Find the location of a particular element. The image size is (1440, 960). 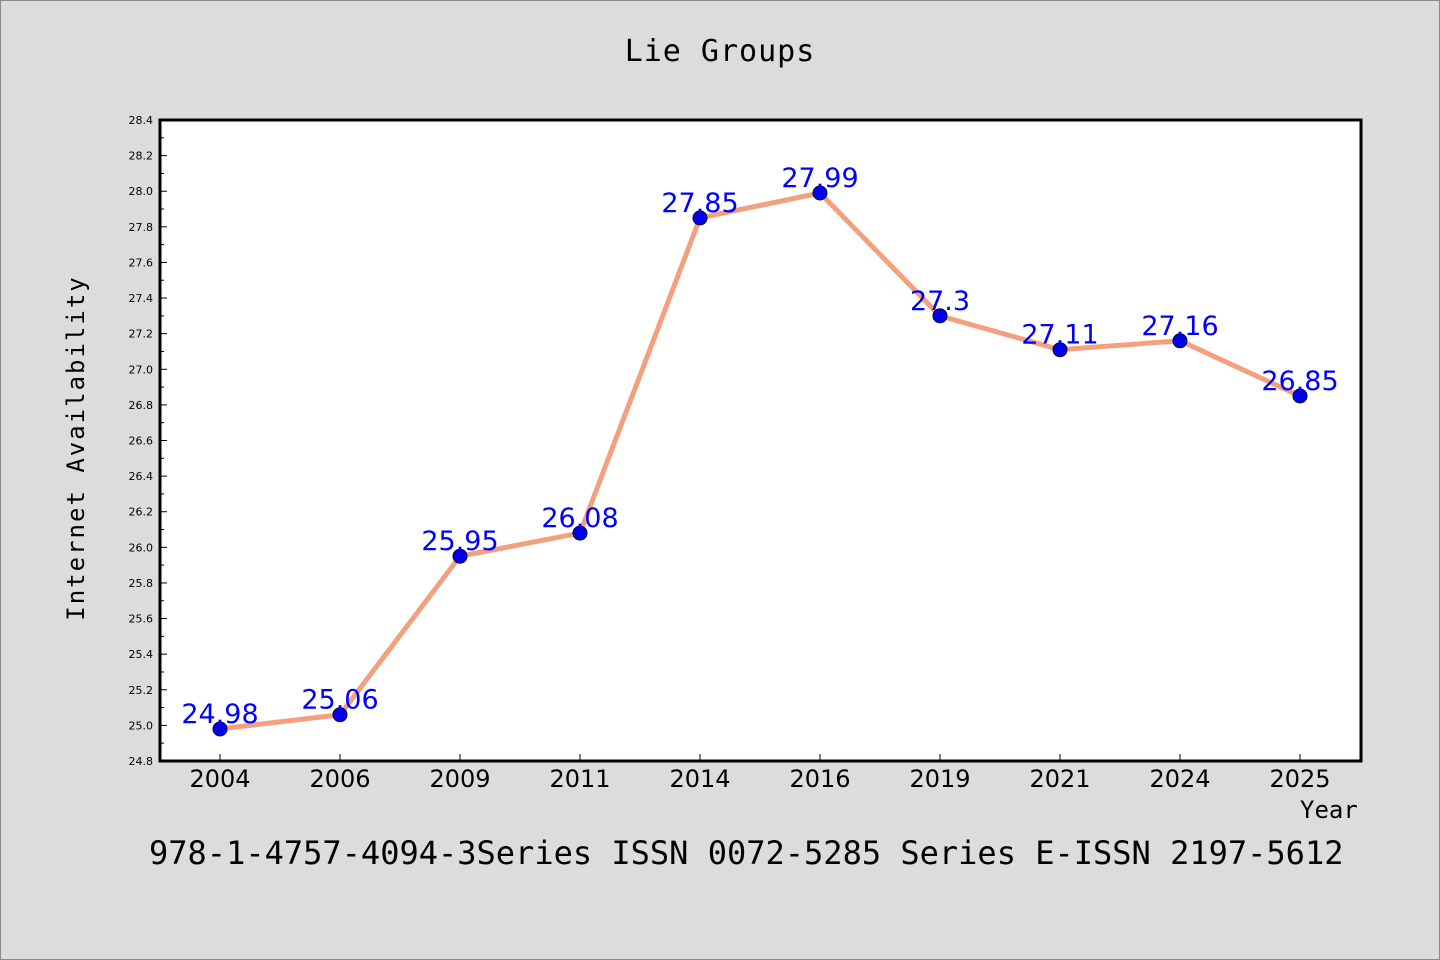

x-tick-label: 2011 is located at coordinates (579, 779).